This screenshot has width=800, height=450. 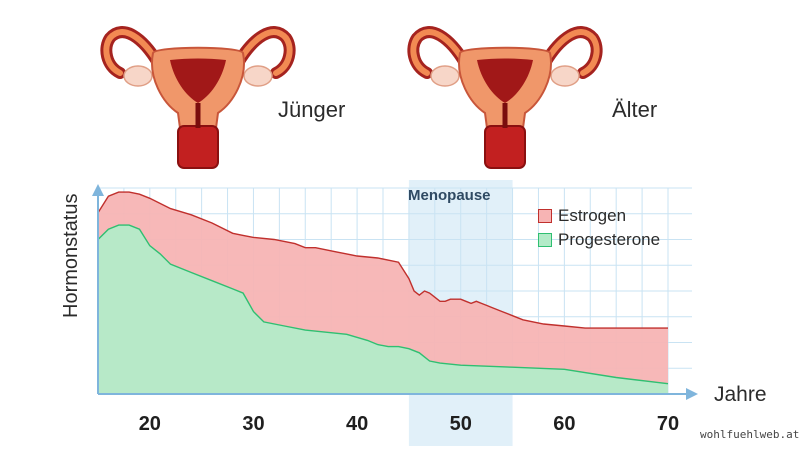 I want to click on uterus-old-illustration-icon, so click(x=504, y=100).